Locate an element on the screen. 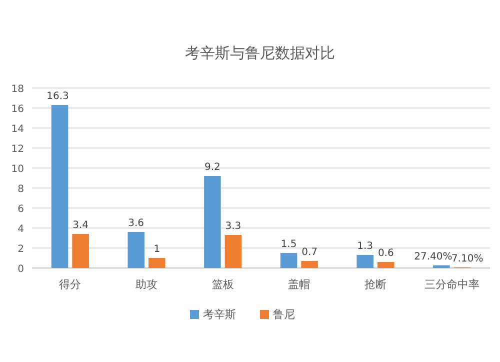 This screenshot has height=362, width=500. data-label: 0.6 is located at coordinates (386, 253).